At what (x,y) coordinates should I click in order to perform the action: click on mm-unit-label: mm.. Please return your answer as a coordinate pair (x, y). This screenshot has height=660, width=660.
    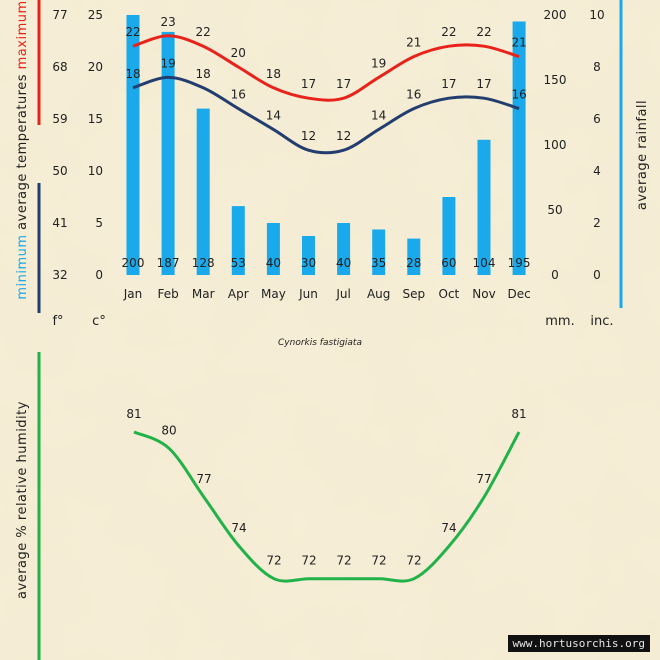
    Looking at the image, I should click on (559, 321).